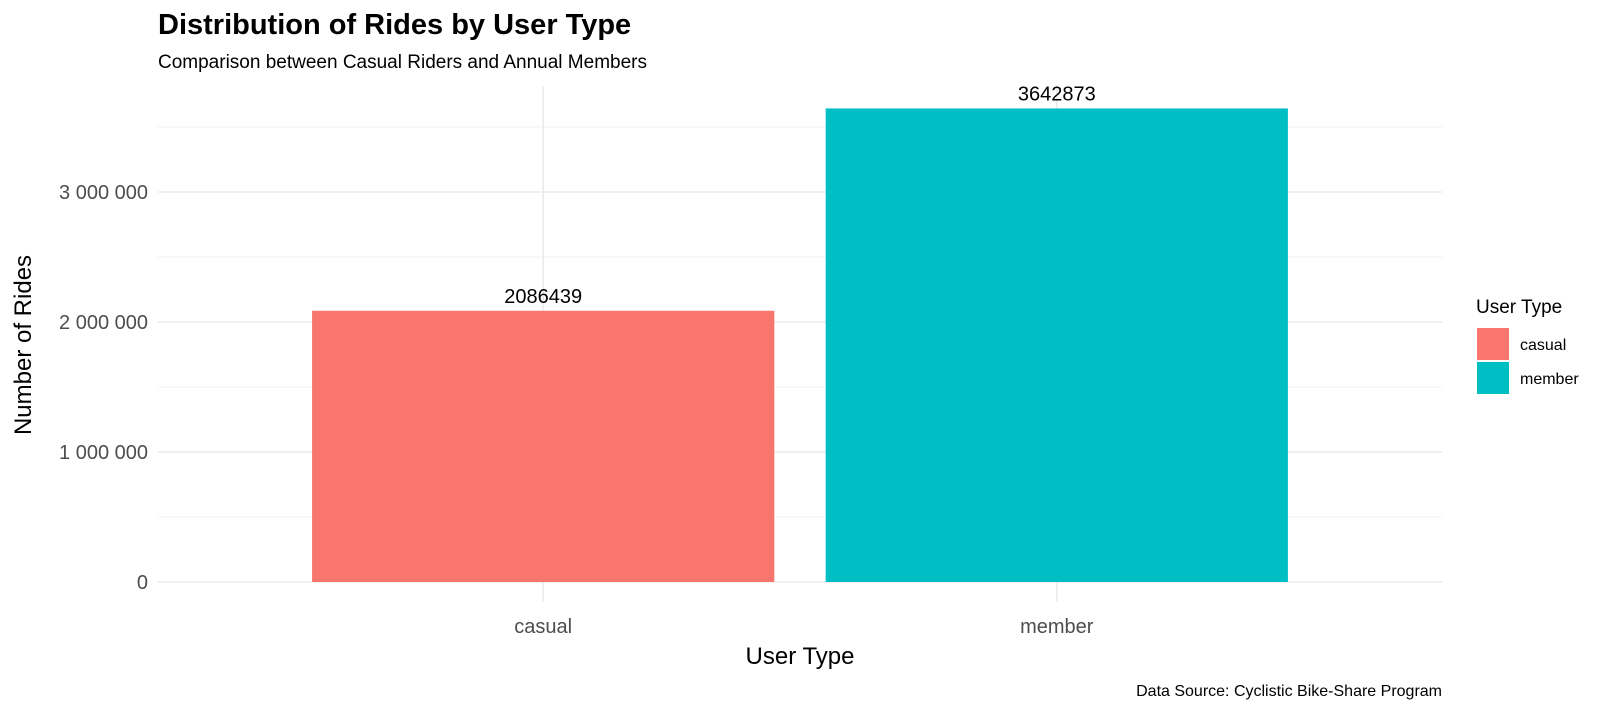  I want to click on y-tick-label: 0, so click(142, 583).